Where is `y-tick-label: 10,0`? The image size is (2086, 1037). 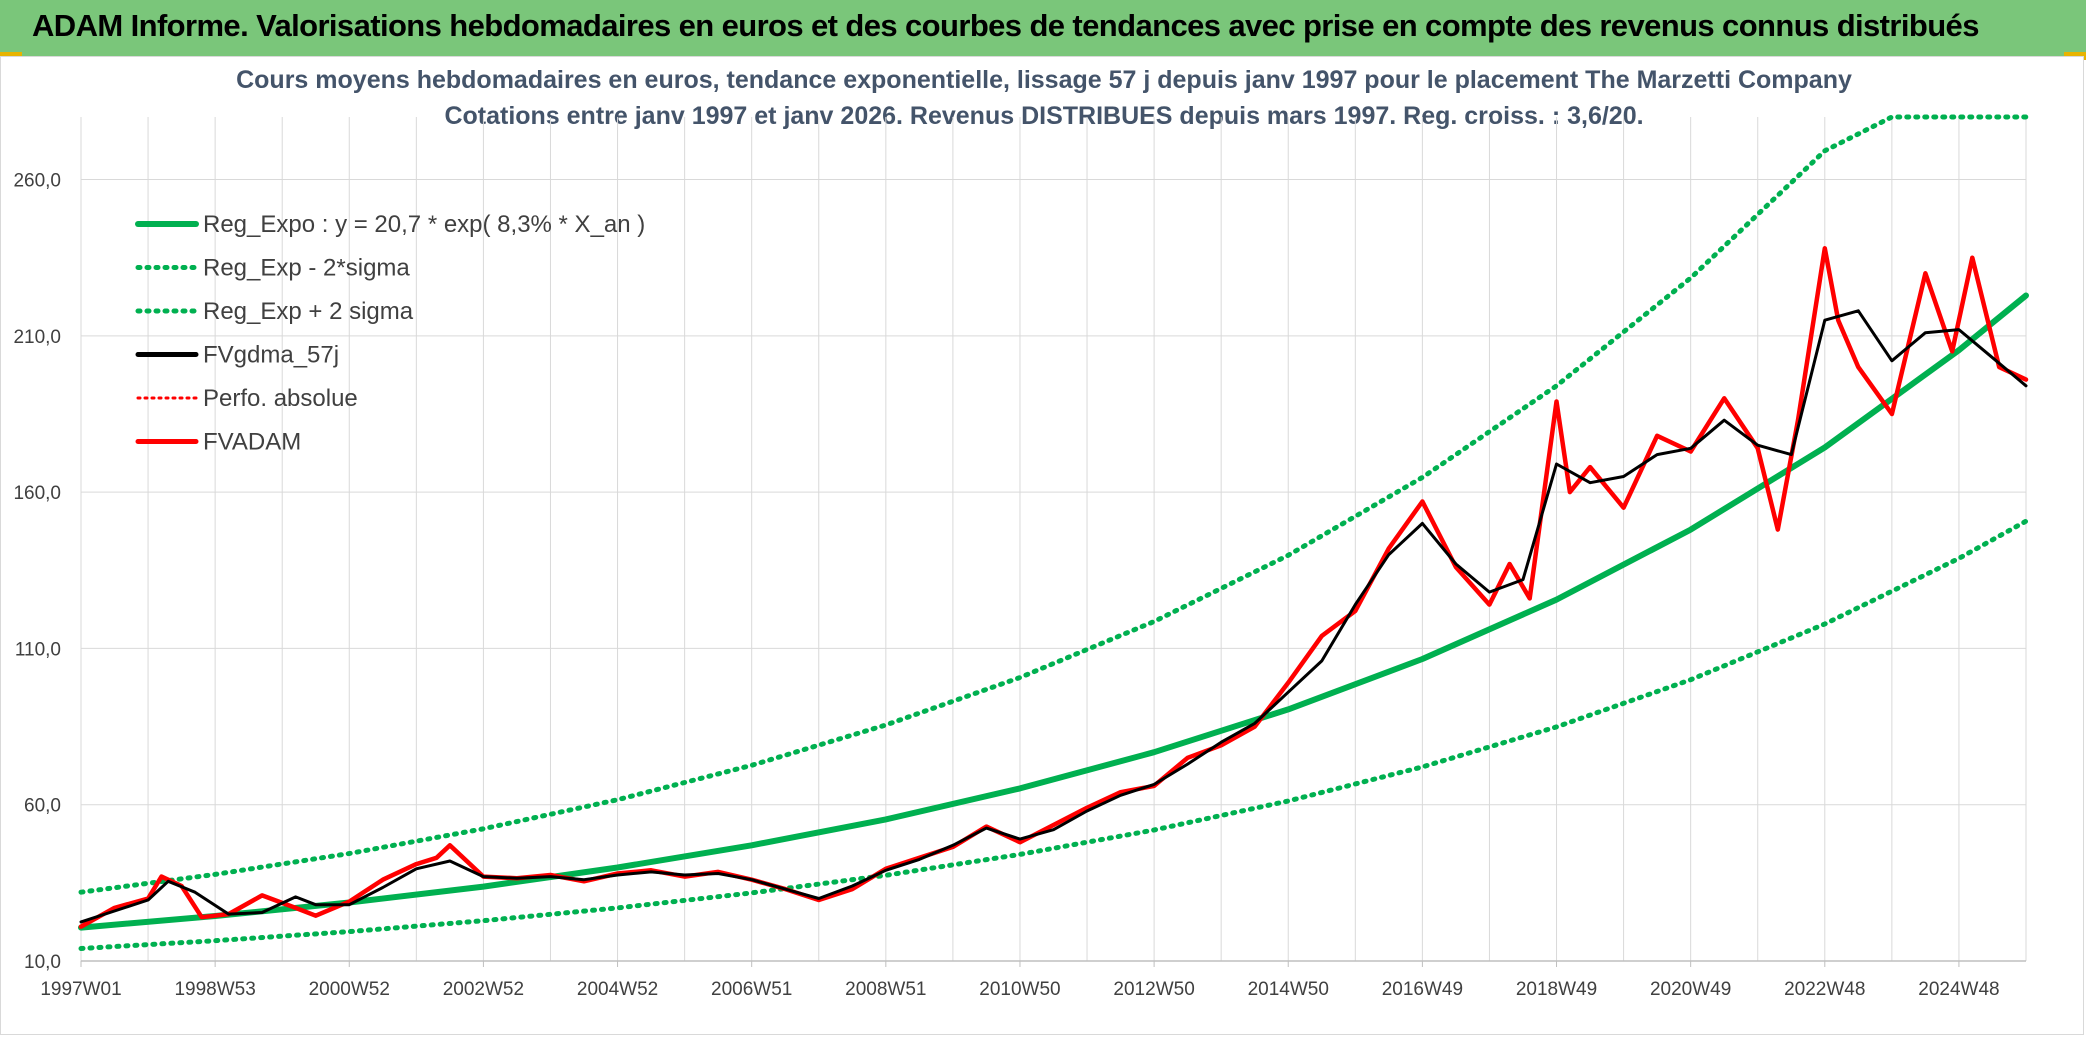 y-tick-label: 10,0 is located at coordinates (42, 962).